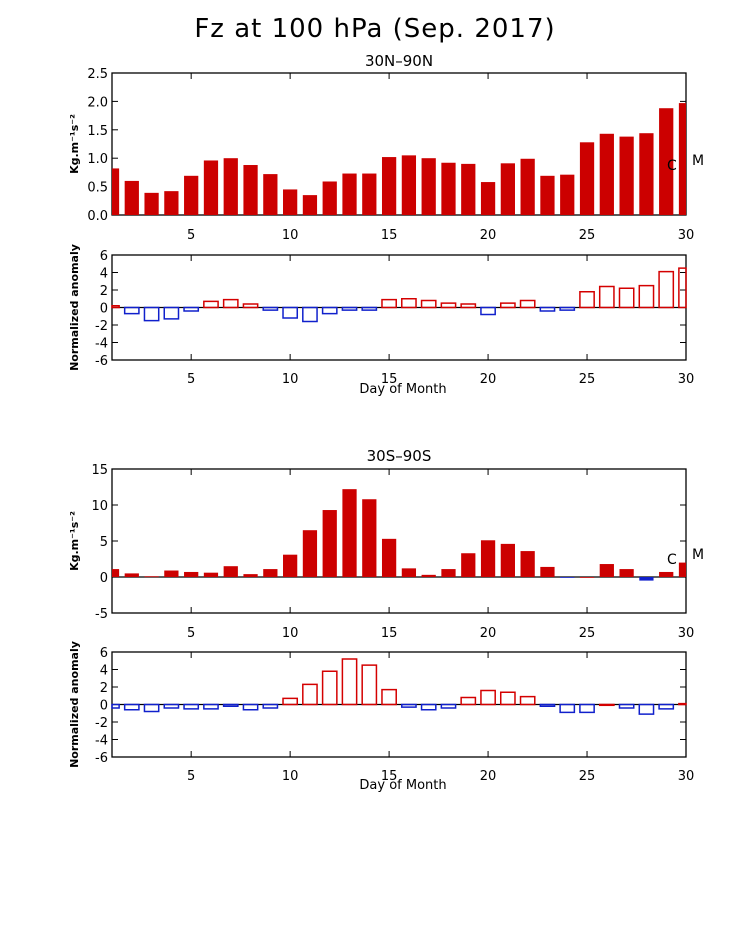  Describe the element at coordinates (104, 542) in the screenshot. I see `y-tick-label: 5` at that location.